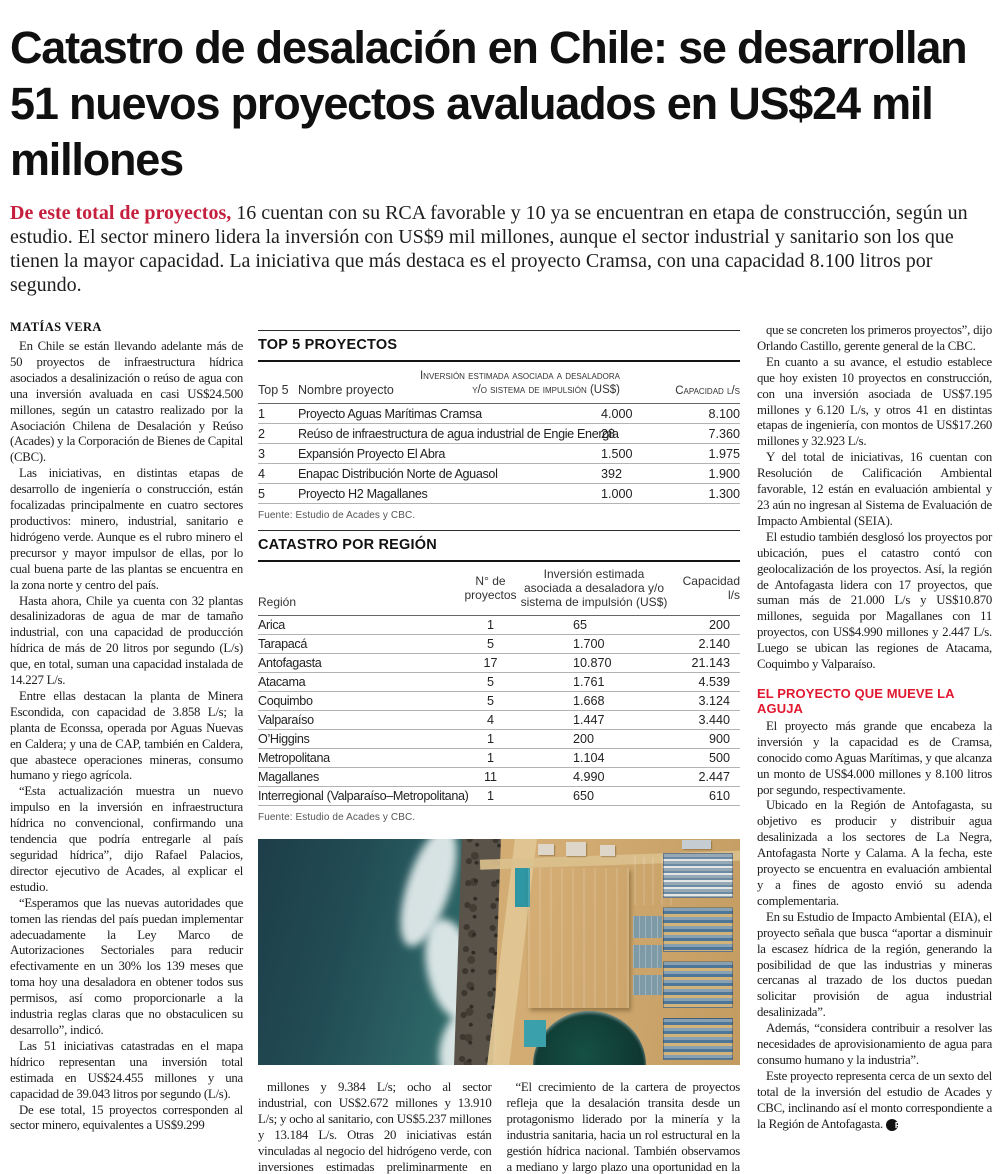  What do you see at coordinates (277, 602) in the screenshot?
I see `column-header: Región` at bounding box center [277, 602].